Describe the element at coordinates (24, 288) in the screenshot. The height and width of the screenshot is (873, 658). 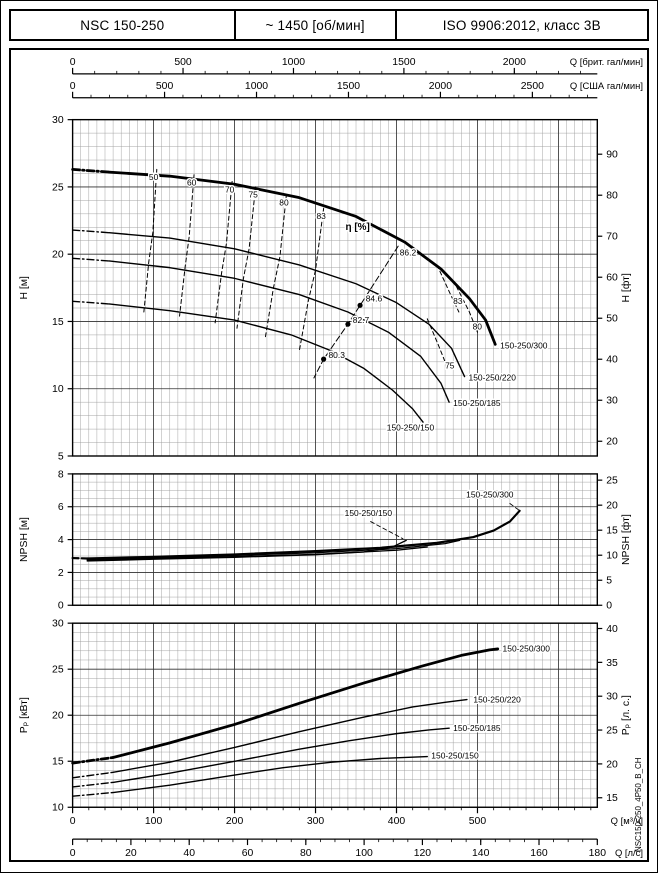
I see `y-axis-label: H [м]` at that location.